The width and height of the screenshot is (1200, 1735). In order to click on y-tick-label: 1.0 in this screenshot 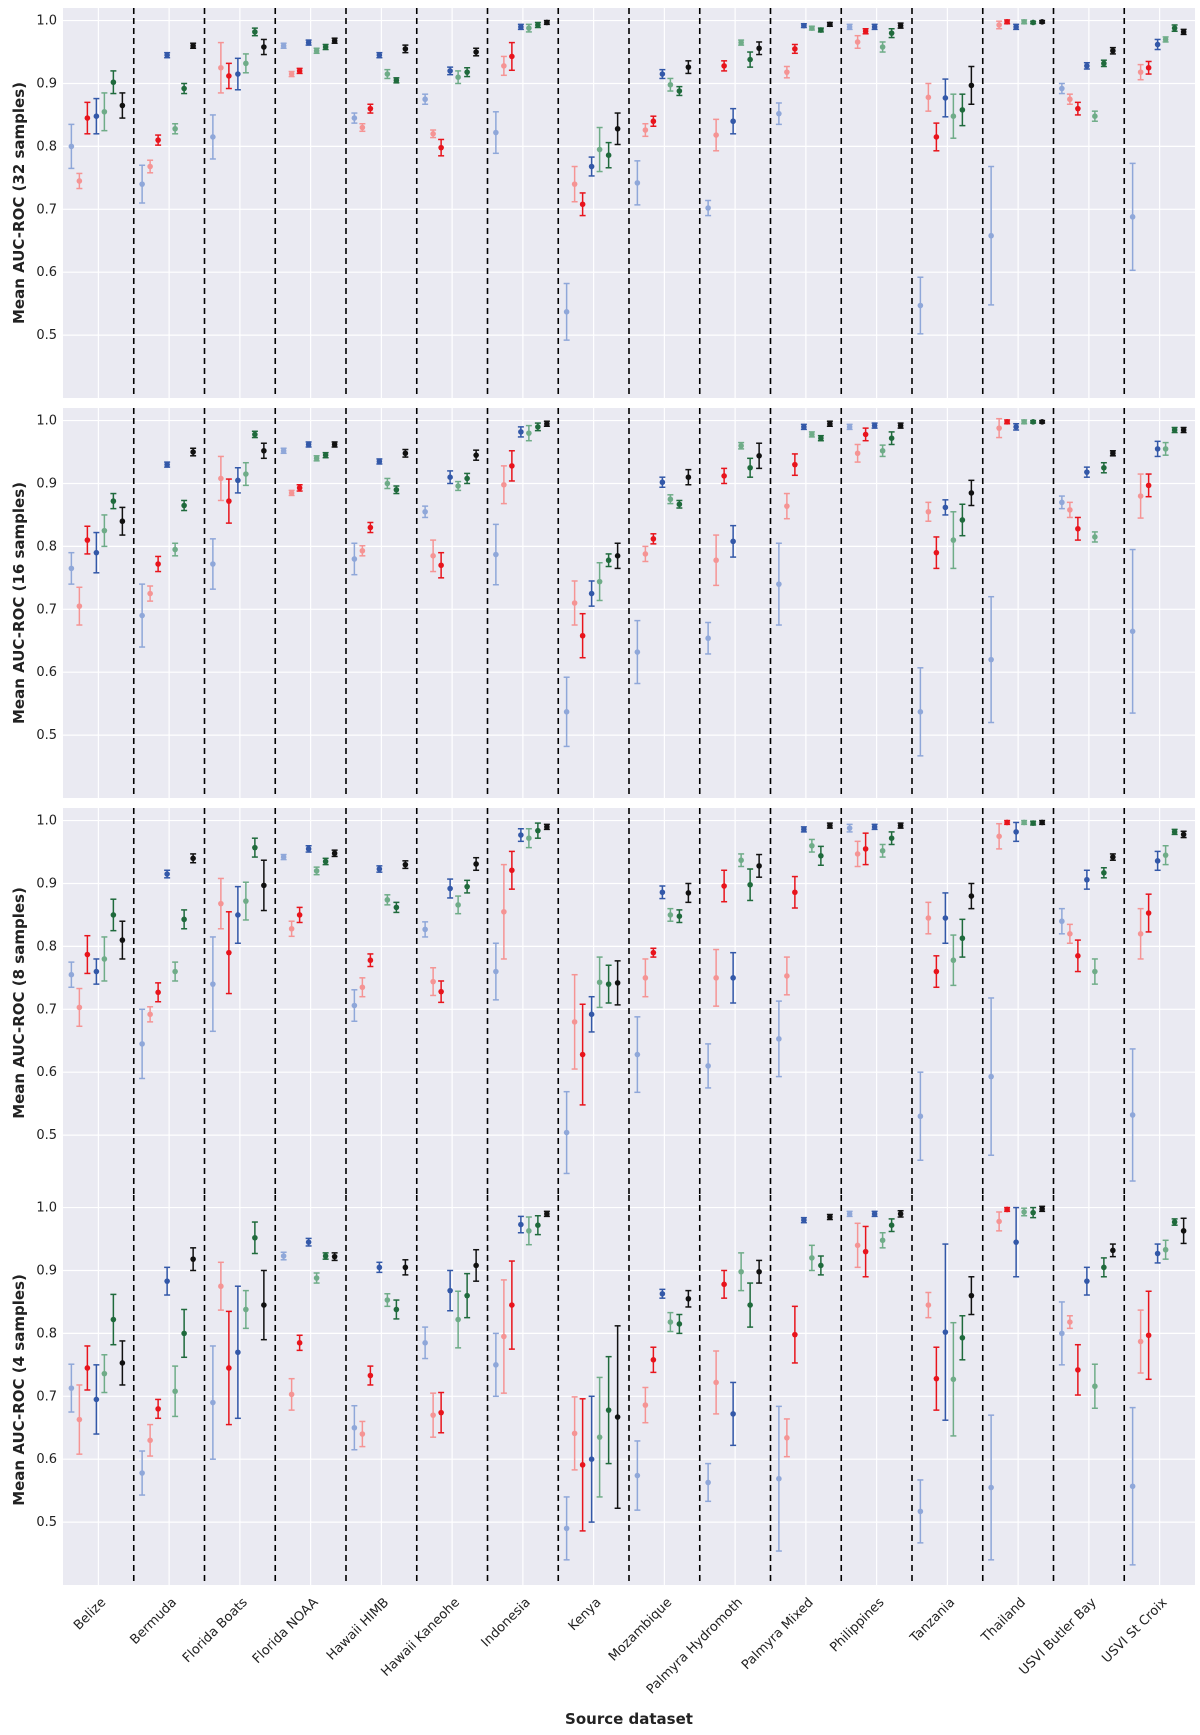, I will do `click(46, 21)`.